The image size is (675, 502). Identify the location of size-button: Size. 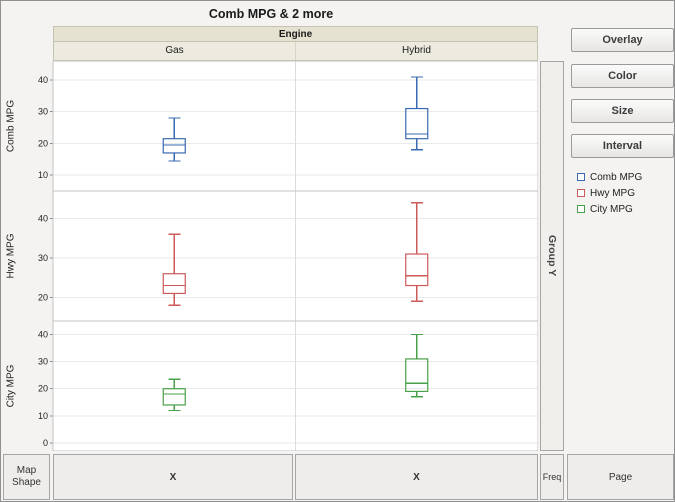
(622, 111).